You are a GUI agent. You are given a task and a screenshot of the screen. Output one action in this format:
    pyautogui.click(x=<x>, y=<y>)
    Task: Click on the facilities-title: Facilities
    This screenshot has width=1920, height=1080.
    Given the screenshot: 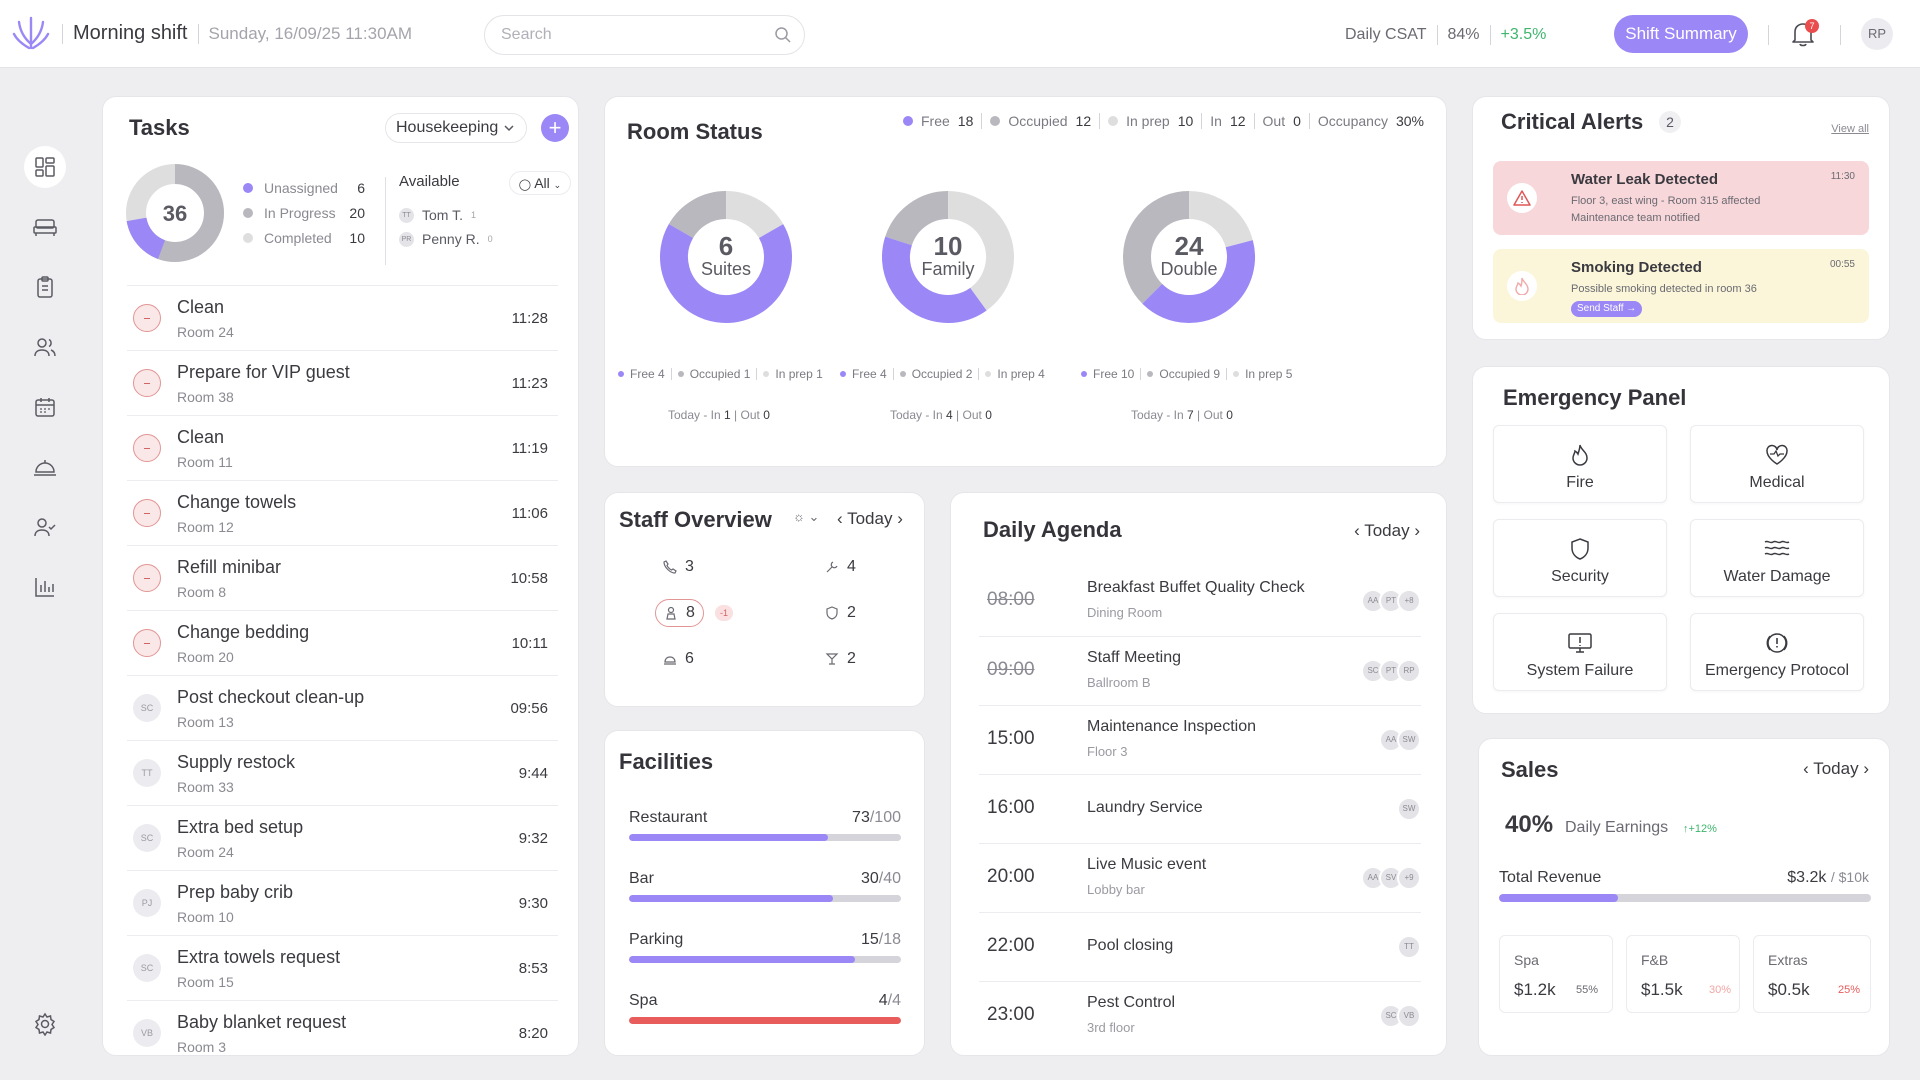 What is the action you would take?
    pyautogui.click(x=666, y=761)
    